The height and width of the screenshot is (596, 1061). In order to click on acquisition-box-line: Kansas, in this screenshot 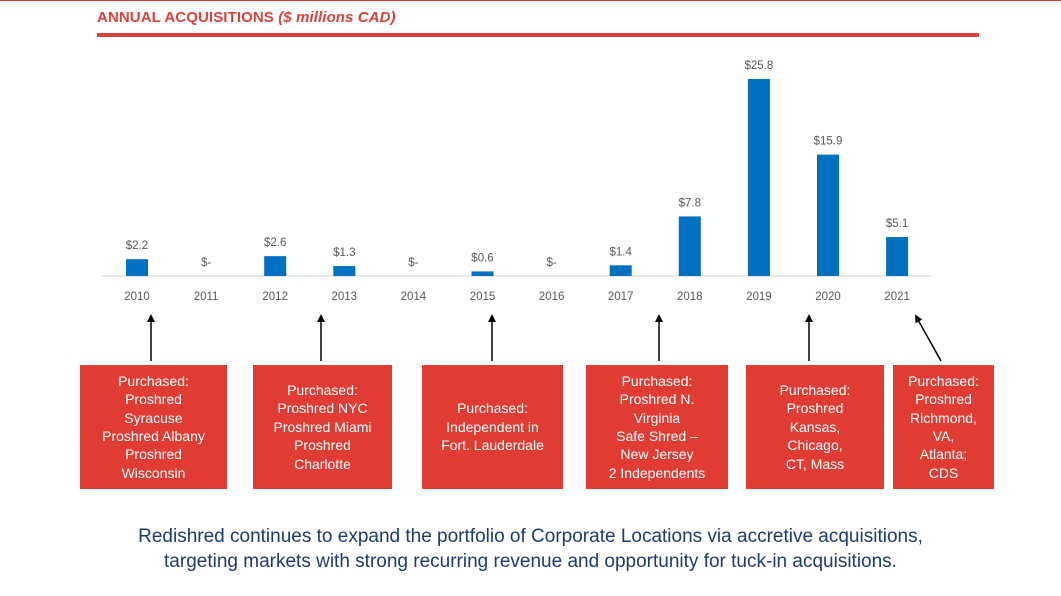, I will do `click(815, 426)`.